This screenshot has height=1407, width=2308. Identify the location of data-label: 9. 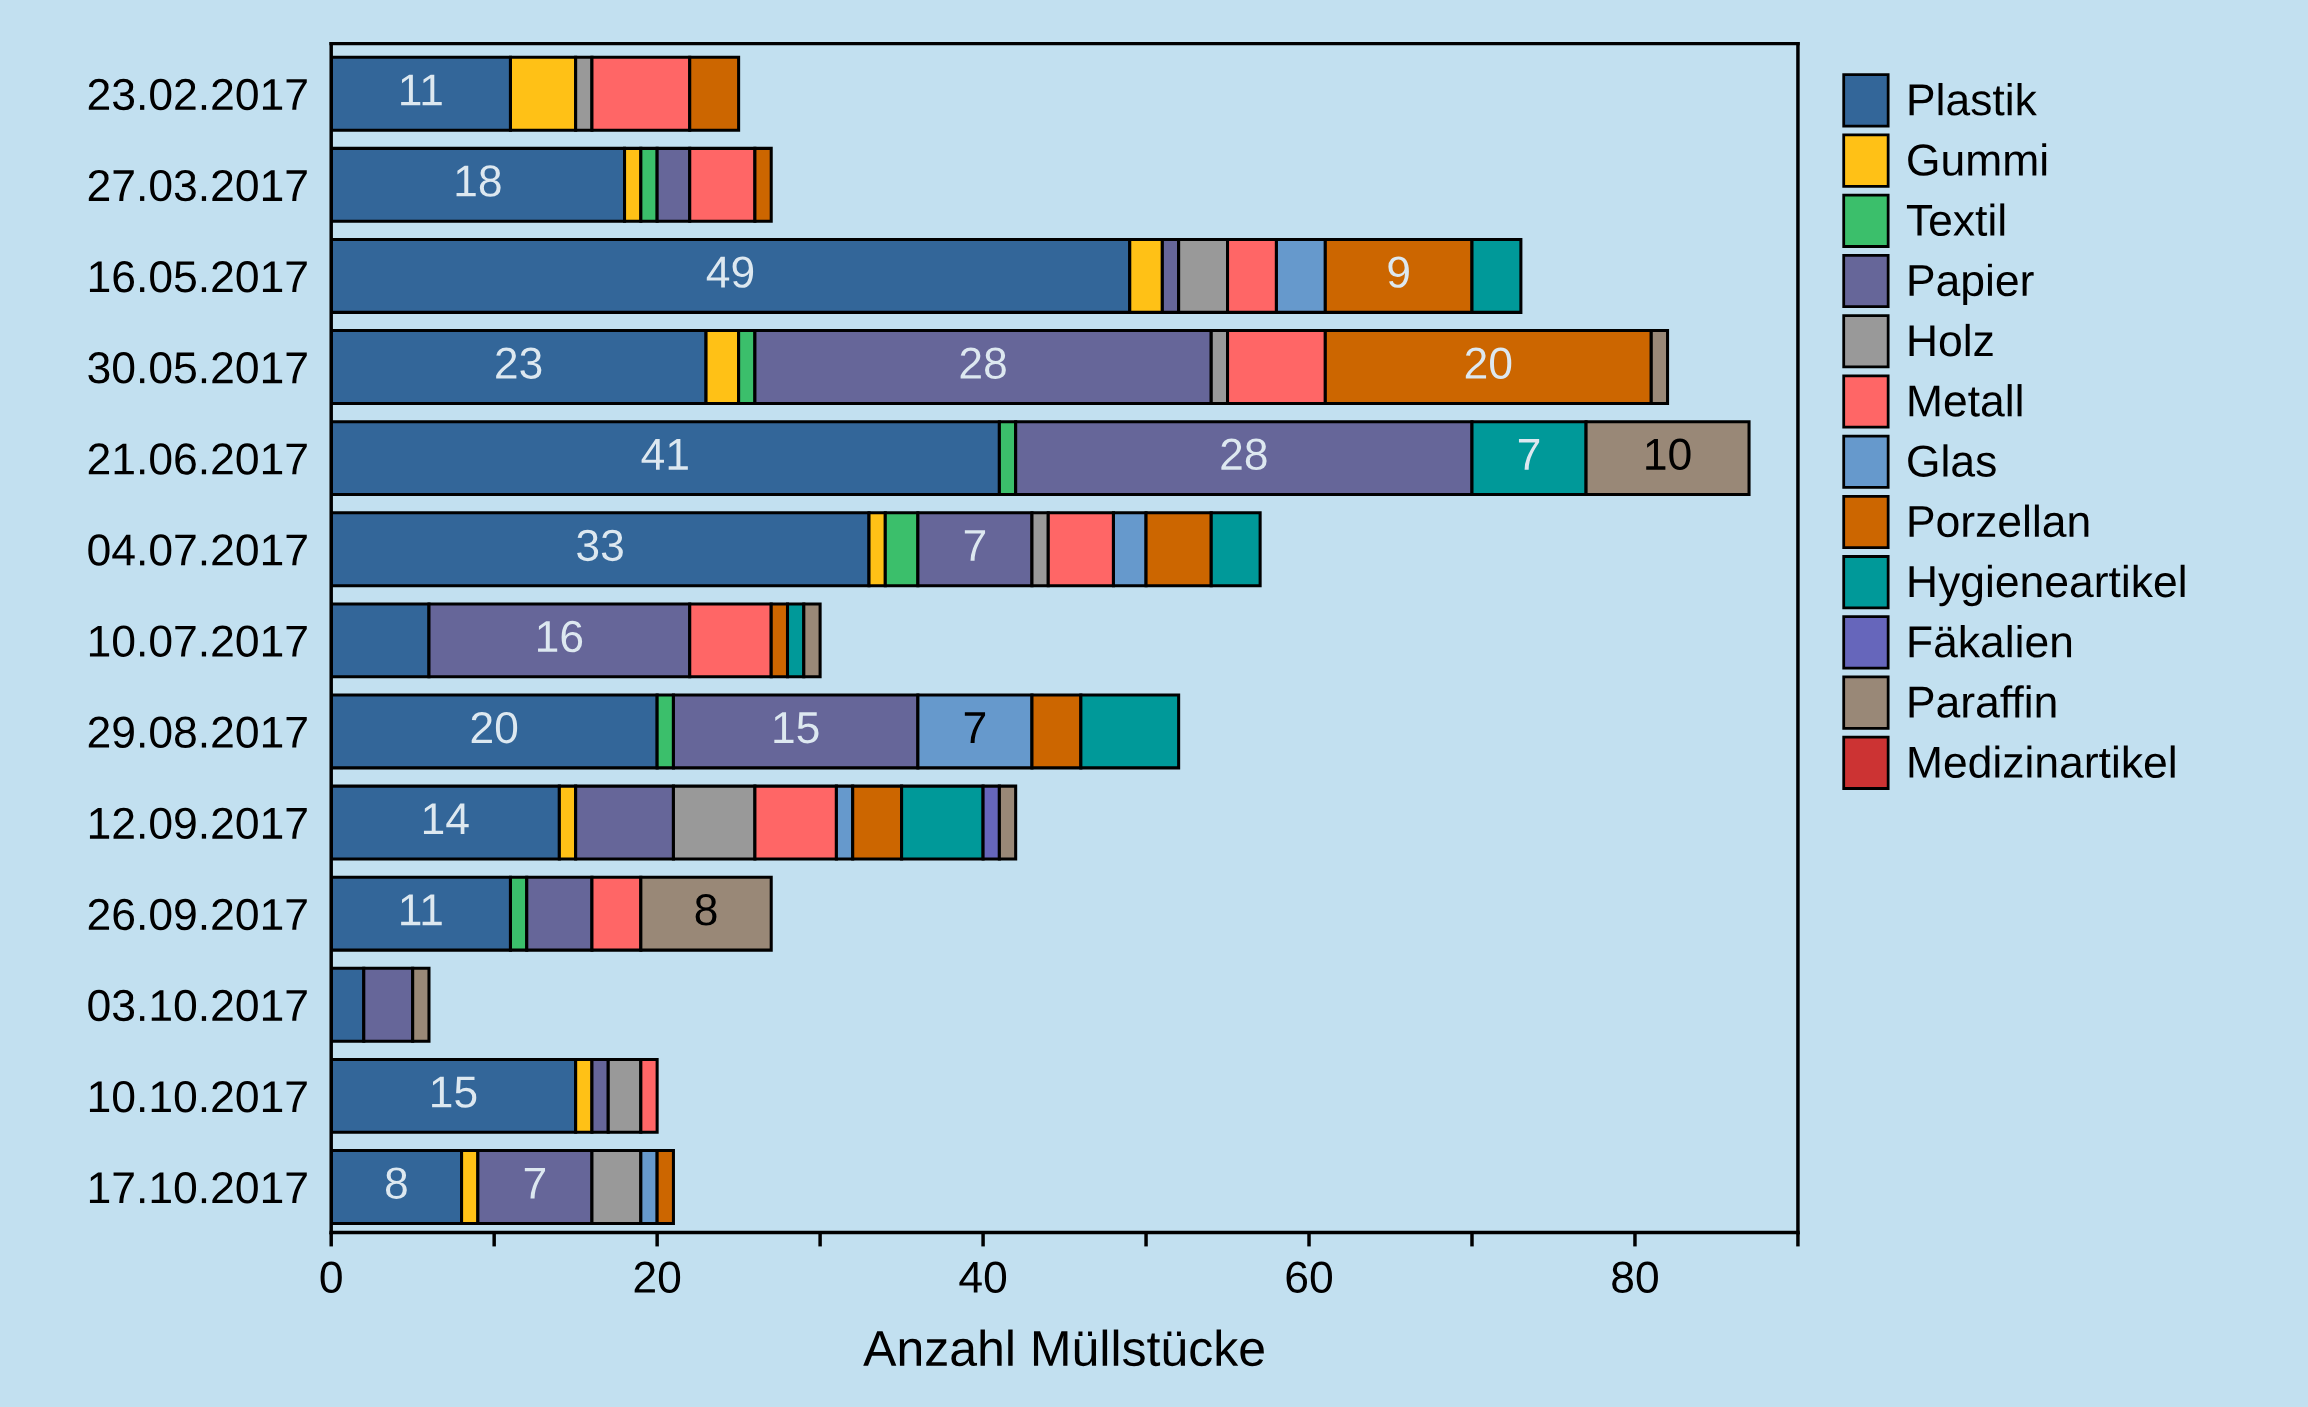
(1398, 272).